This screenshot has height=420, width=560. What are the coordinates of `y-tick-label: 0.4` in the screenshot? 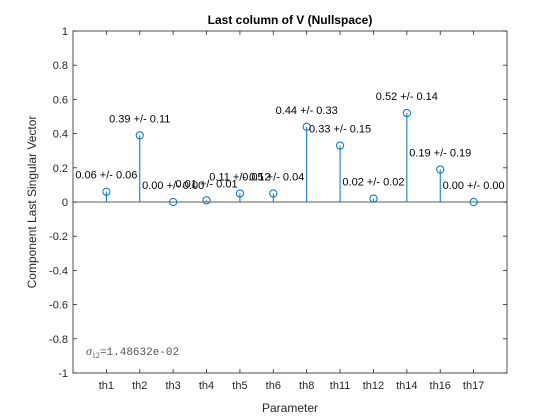 It's located at (60, 135).